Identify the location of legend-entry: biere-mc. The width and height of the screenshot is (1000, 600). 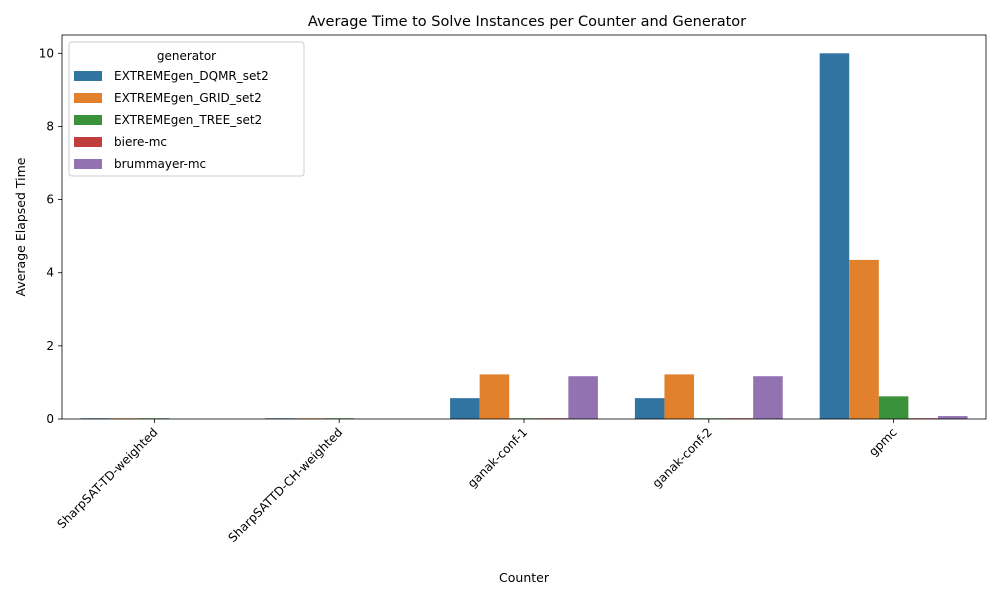
(140, 142).